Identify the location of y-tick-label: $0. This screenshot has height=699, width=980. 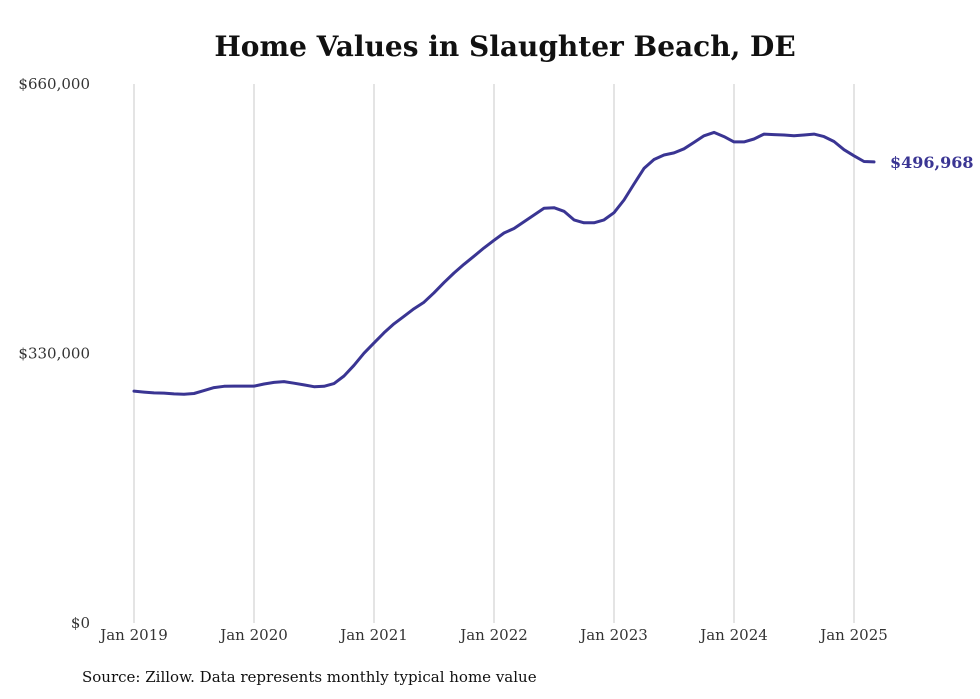
(80, 623).